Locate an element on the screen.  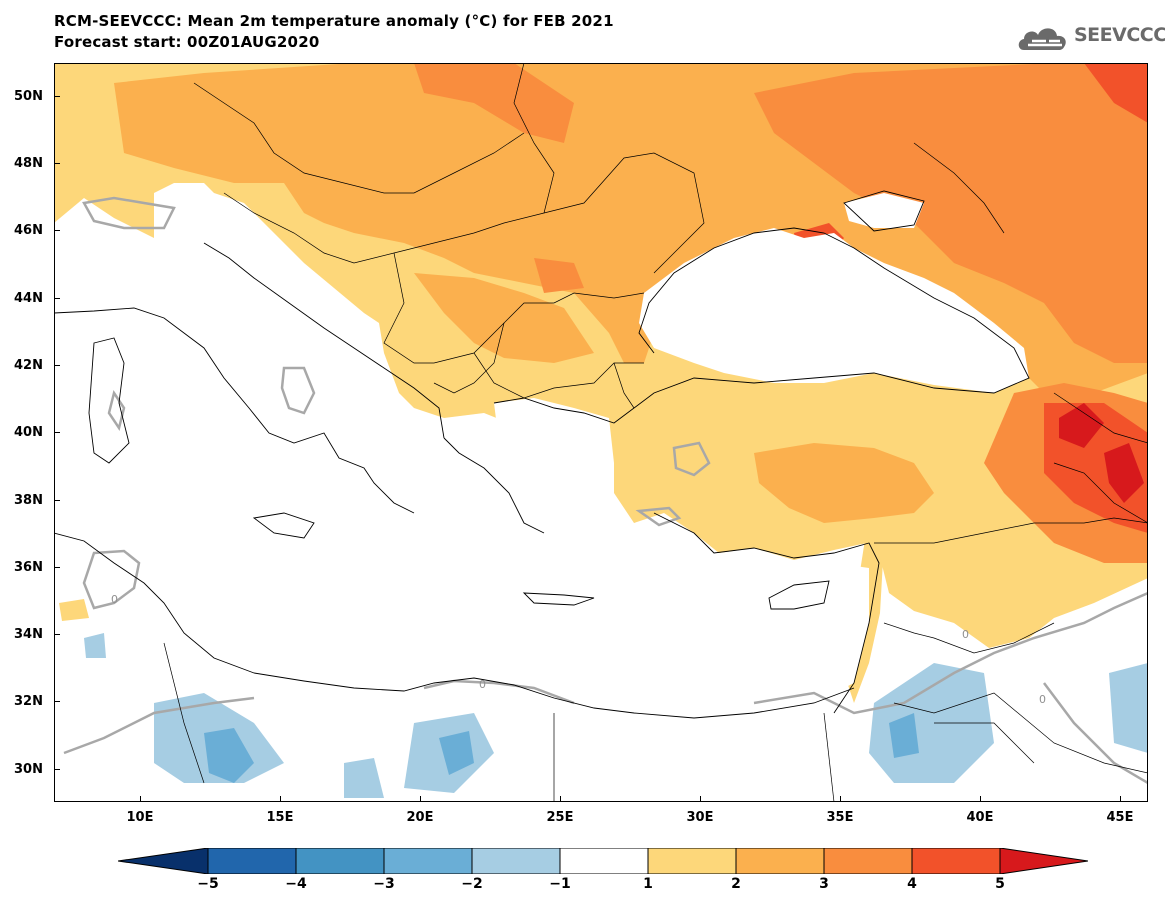
colorbar is located at coordinates (603, 861).